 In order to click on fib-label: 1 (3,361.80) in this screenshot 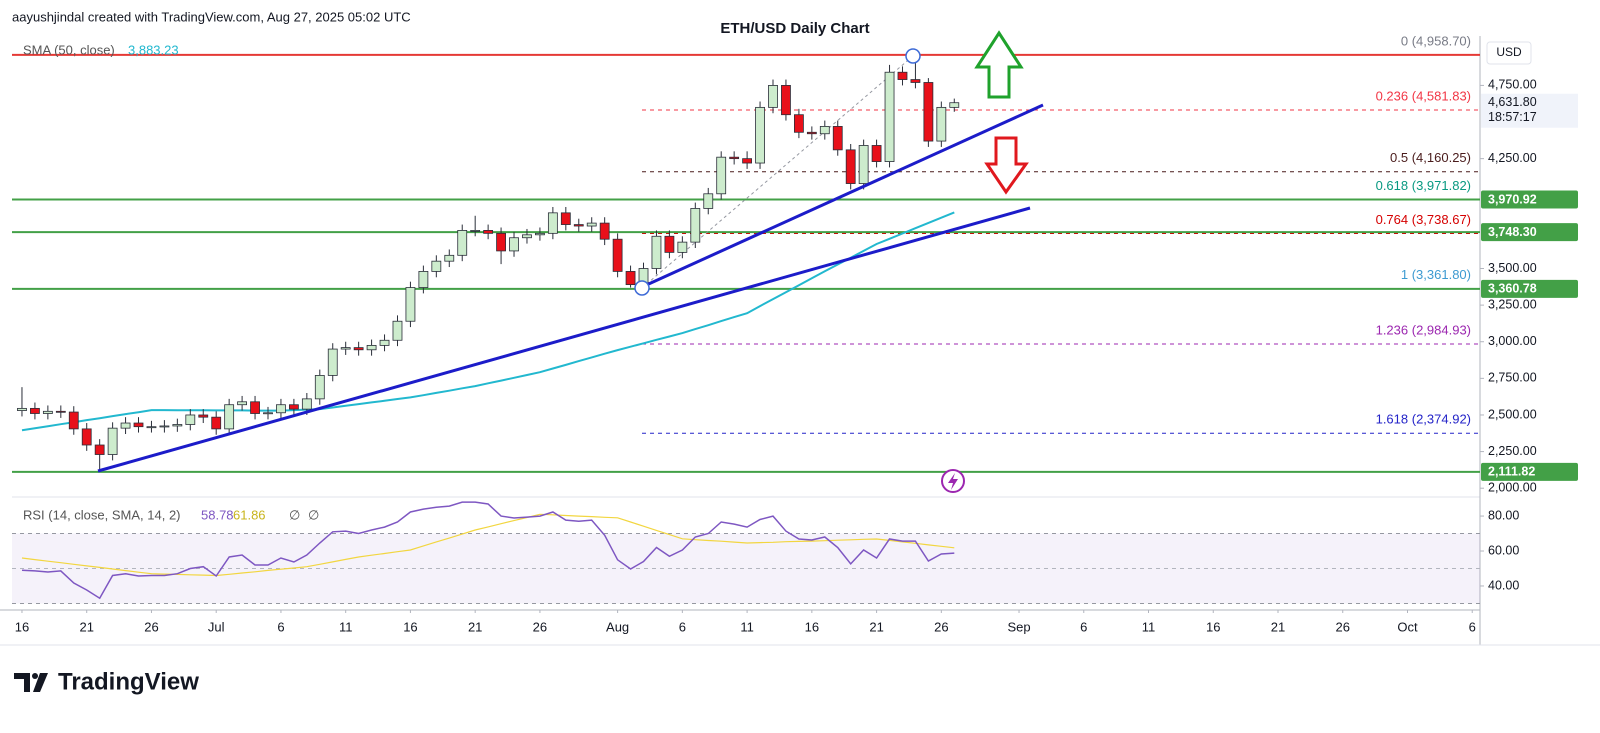, I will do `click(1436, 274)`.